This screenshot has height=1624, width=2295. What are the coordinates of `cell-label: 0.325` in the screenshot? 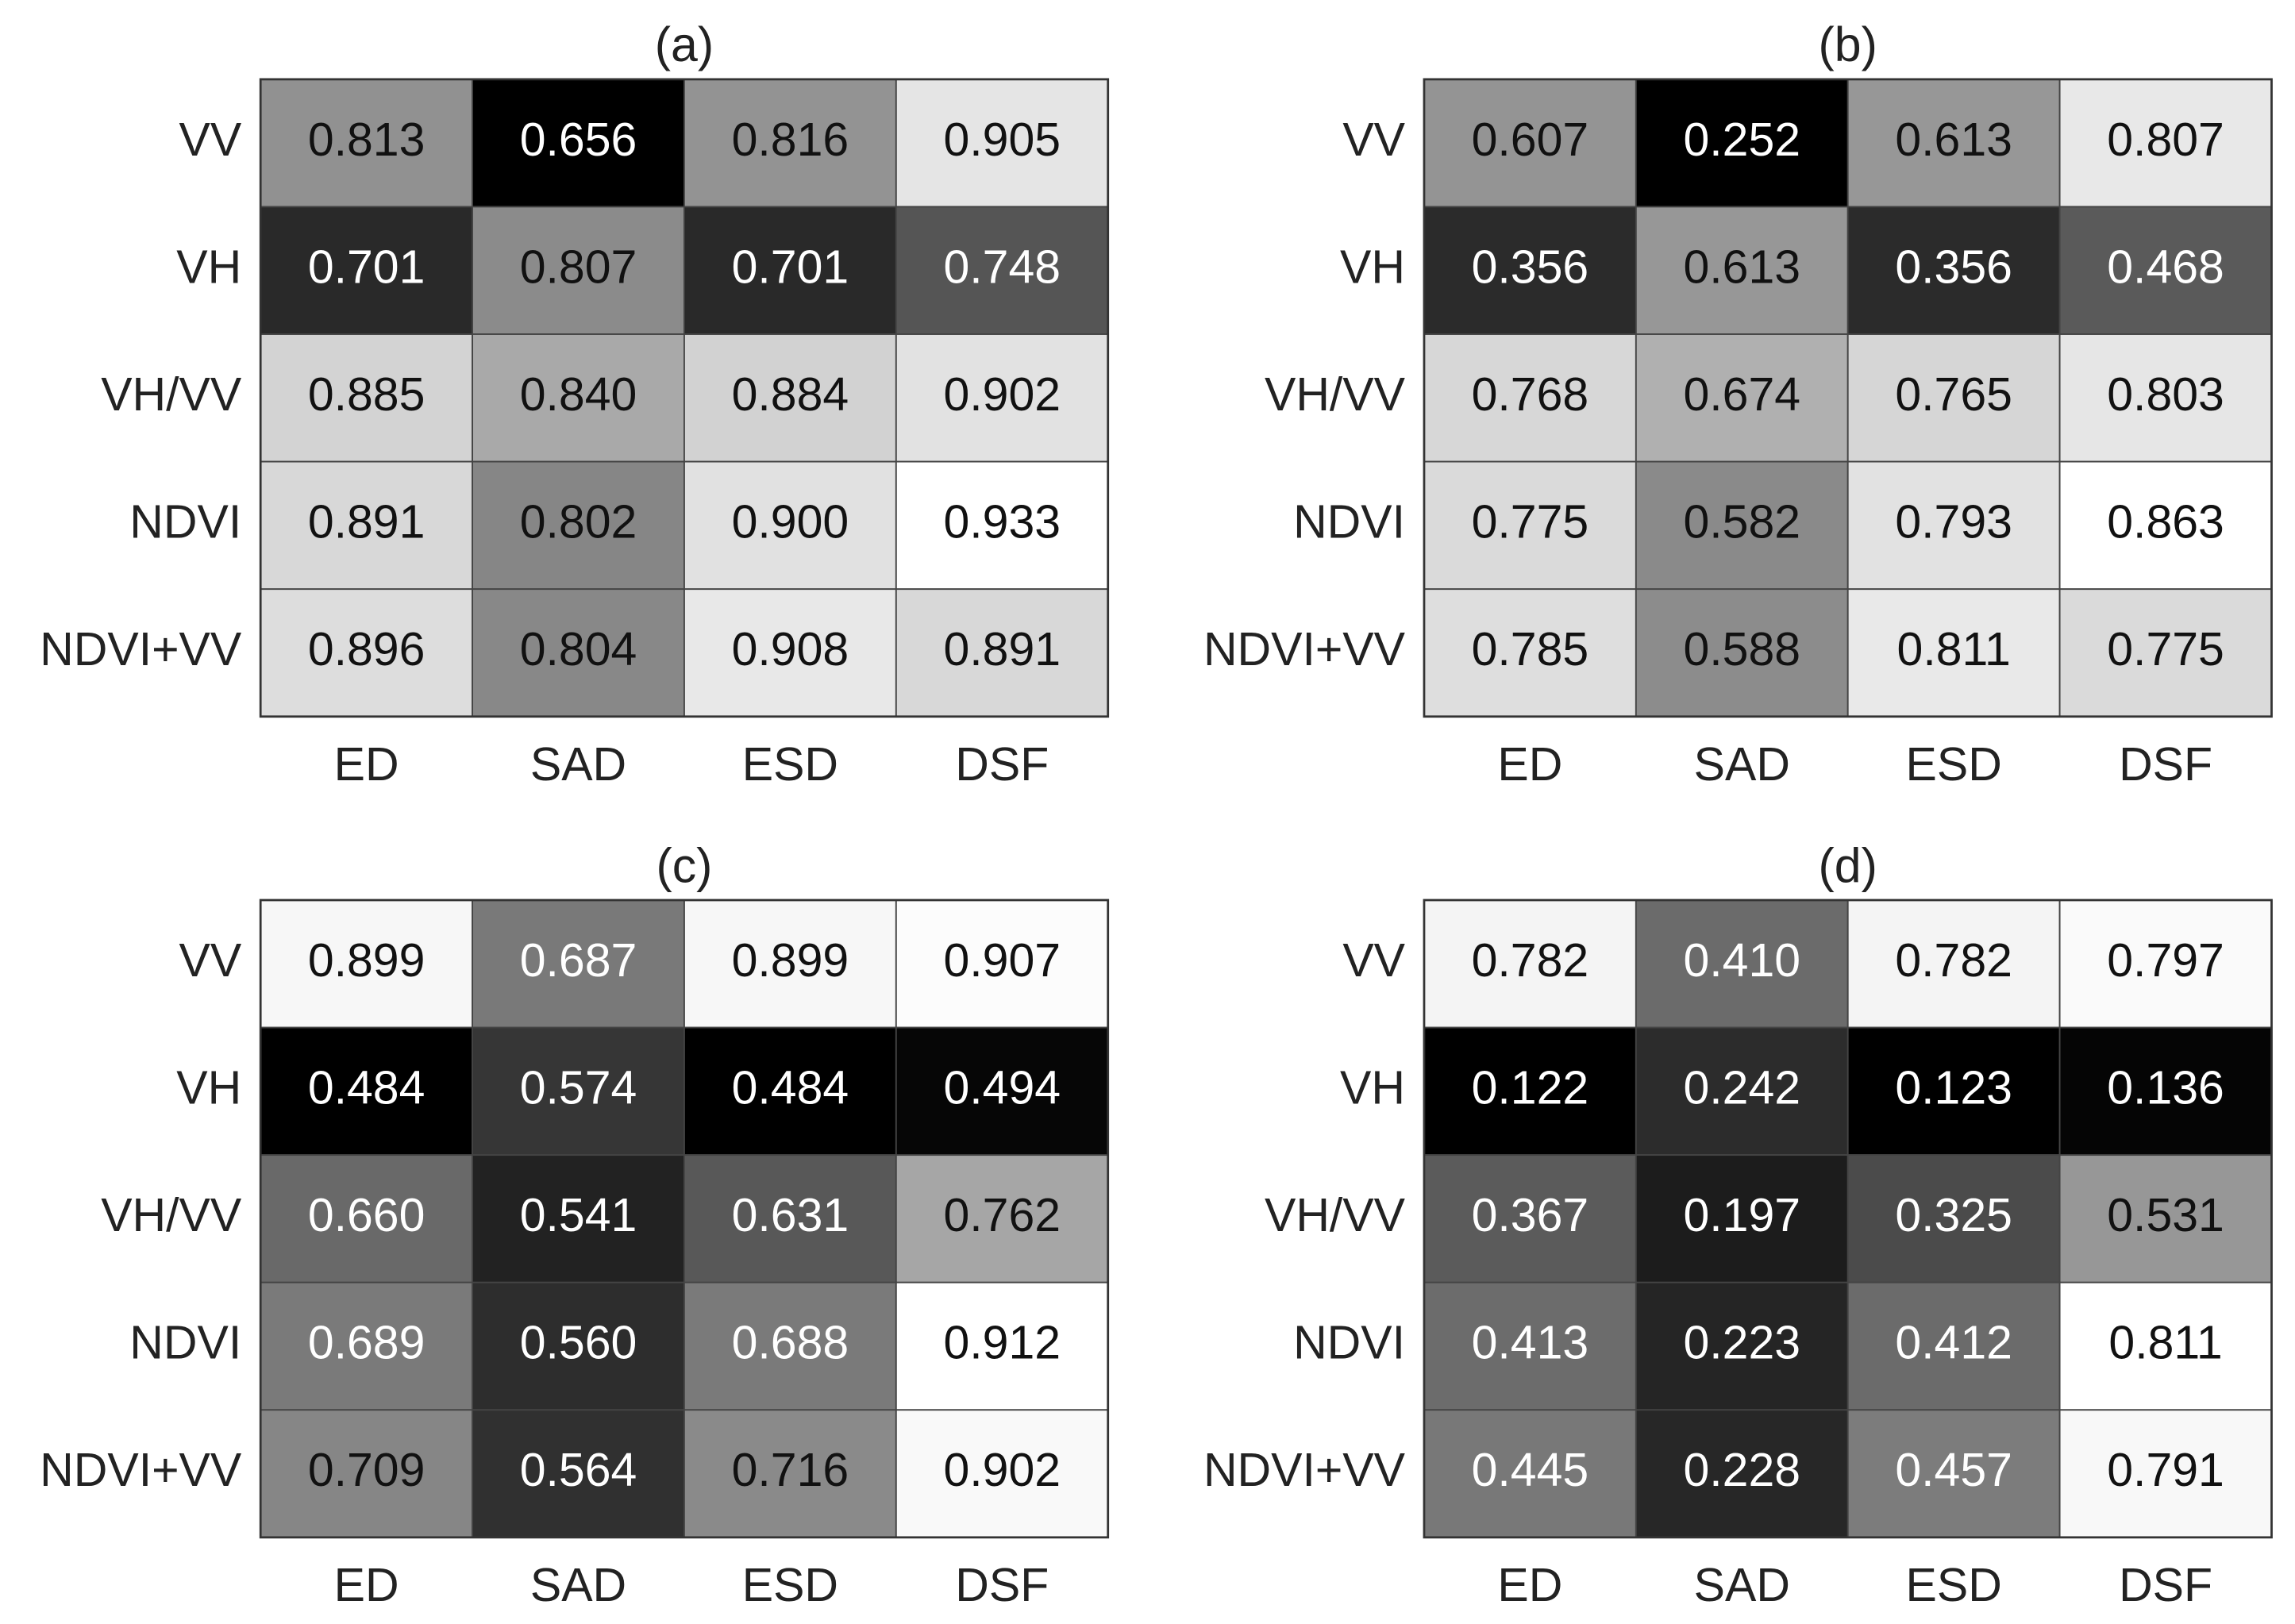 It's located at (1953, 1215).